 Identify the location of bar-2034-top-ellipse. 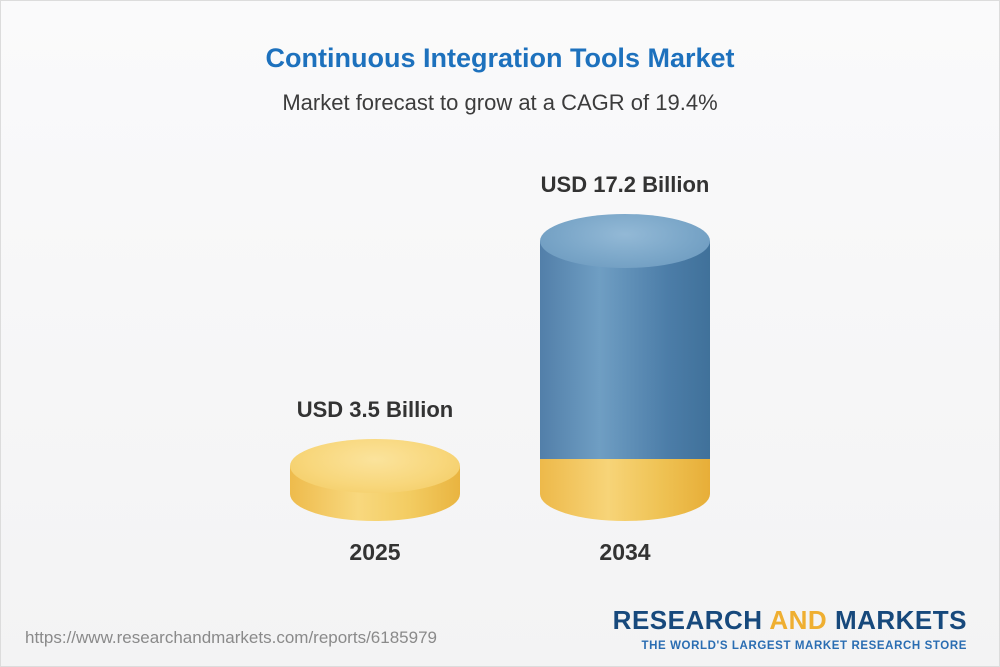
(625, 241).